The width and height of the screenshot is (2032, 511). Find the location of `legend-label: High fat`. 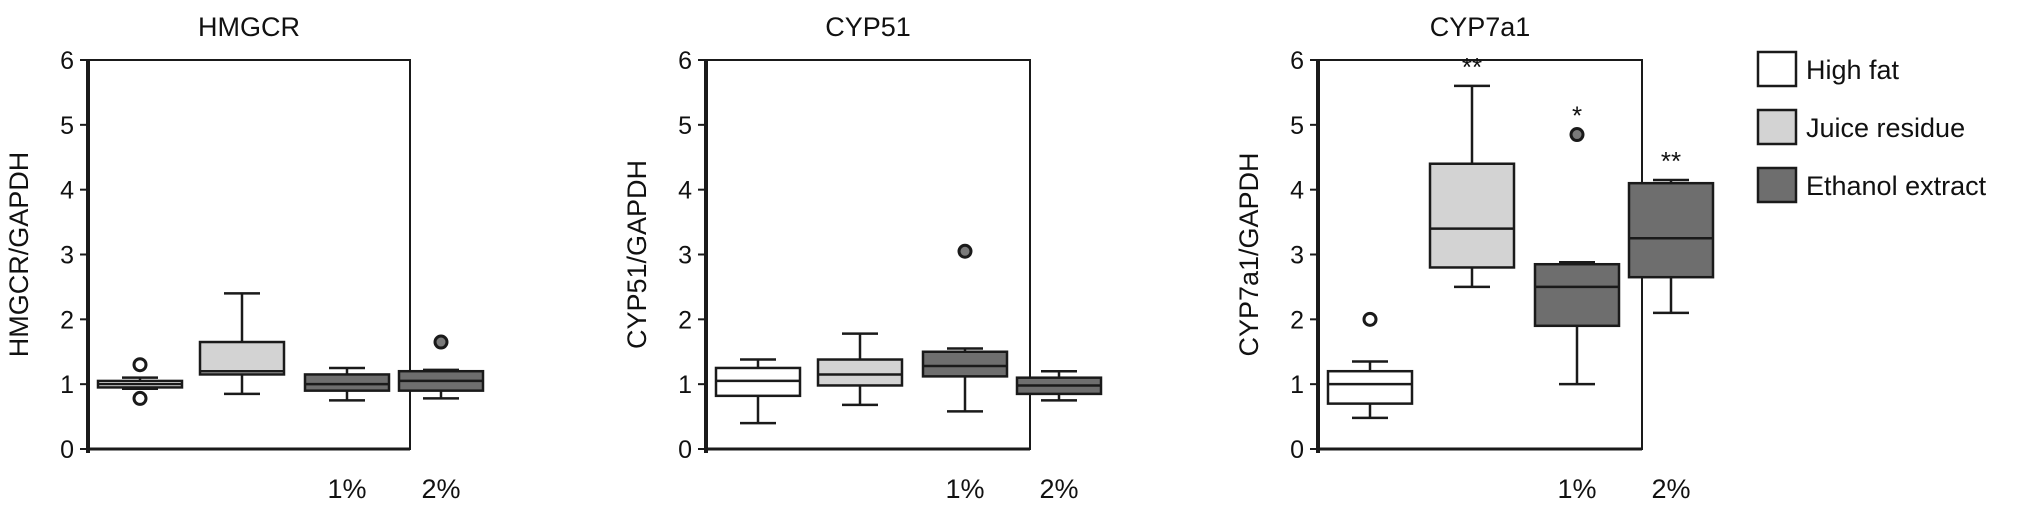

legend-label: High fat is located at coordinates (1853, 70).